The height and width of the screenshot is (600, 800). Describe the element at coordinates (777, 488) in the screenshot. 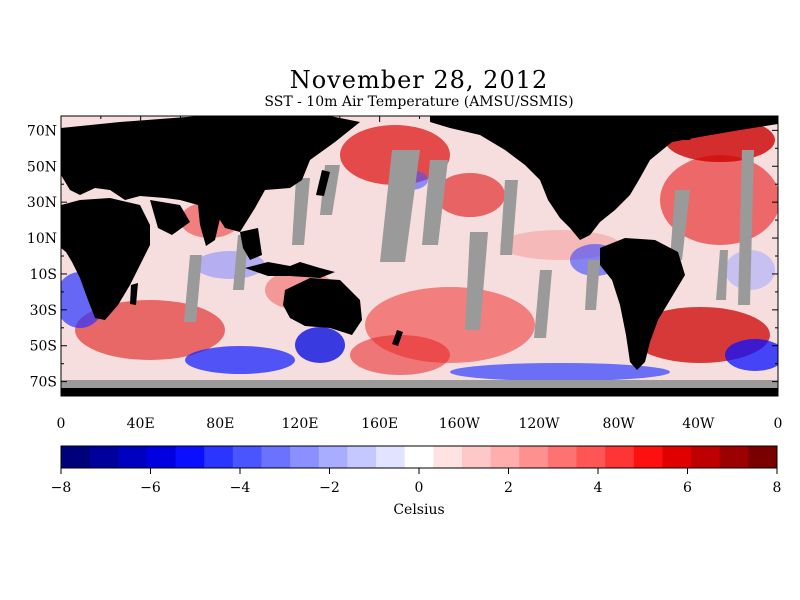

I see `colorbar-tick-label: 8` at that location.